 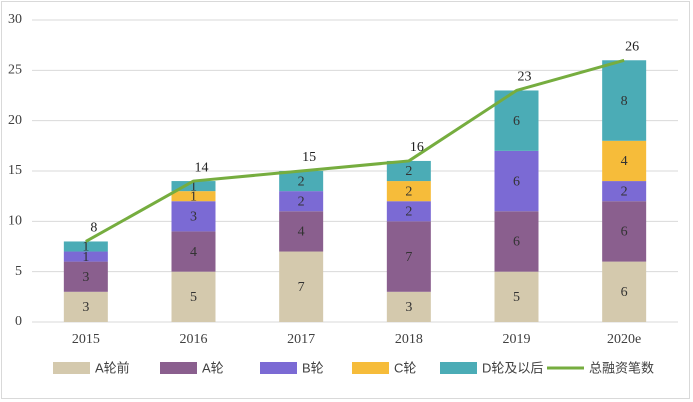 What do you see at coordinates (112, 367) in the screenshot?
I see `legend-label: A轮前` at bounding box center [112, 367].